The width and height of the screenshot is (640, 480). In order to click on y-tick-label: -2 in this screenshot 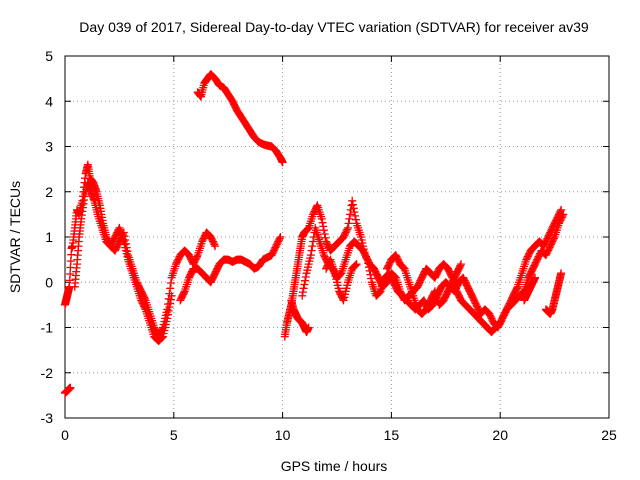, I will do `click(47, 373)`.